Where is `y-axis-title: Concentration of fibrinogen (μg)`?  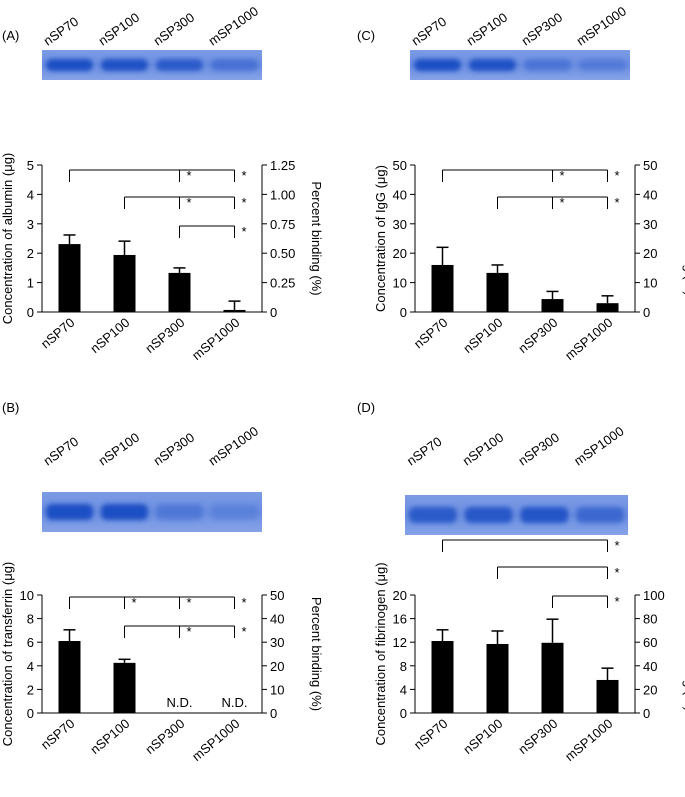 y-axis-title: Concentration of fibrinogen (μg) is located at coordinates (380, 653).